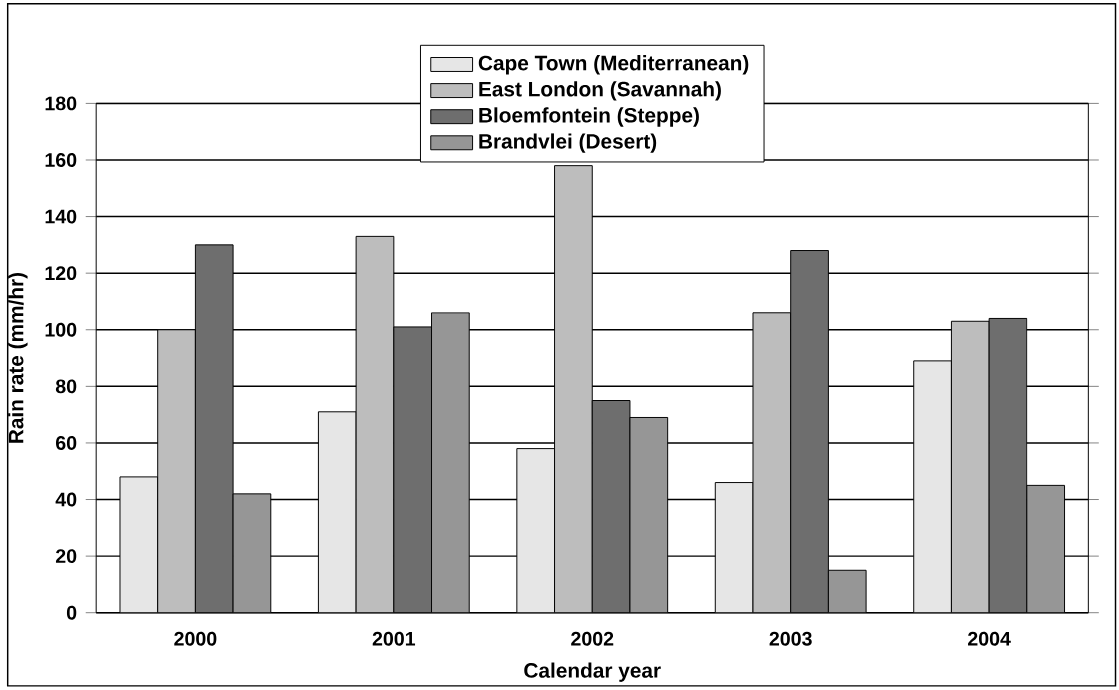  I want to click on y-axis-title: Rain rate (mm/hr), so click(18, 357).